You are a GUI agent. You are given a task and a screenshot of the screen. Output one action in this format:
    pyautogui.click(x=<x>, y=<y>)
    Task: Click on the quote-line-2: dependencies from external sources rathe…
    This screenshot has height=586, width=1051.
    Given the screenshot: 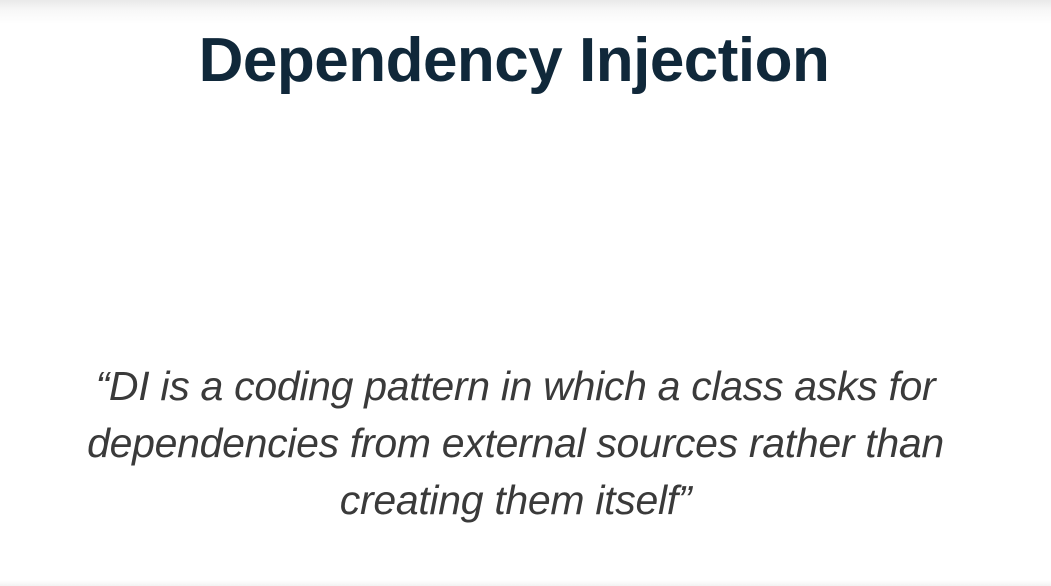 What is the action you would take?
    pyautogui.click(x=515, y=443)
    